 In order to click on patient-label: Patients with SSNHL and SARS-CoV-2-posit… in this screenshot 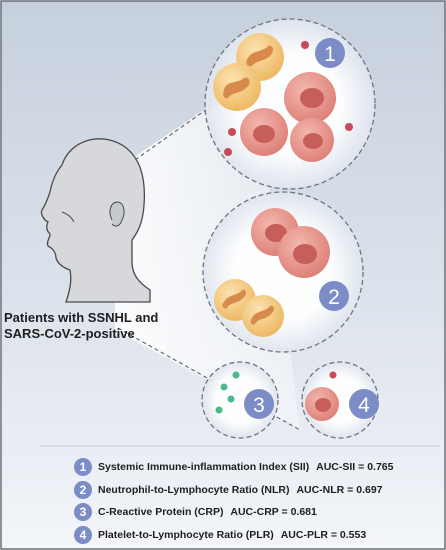, I will do `click(81, 326)`.